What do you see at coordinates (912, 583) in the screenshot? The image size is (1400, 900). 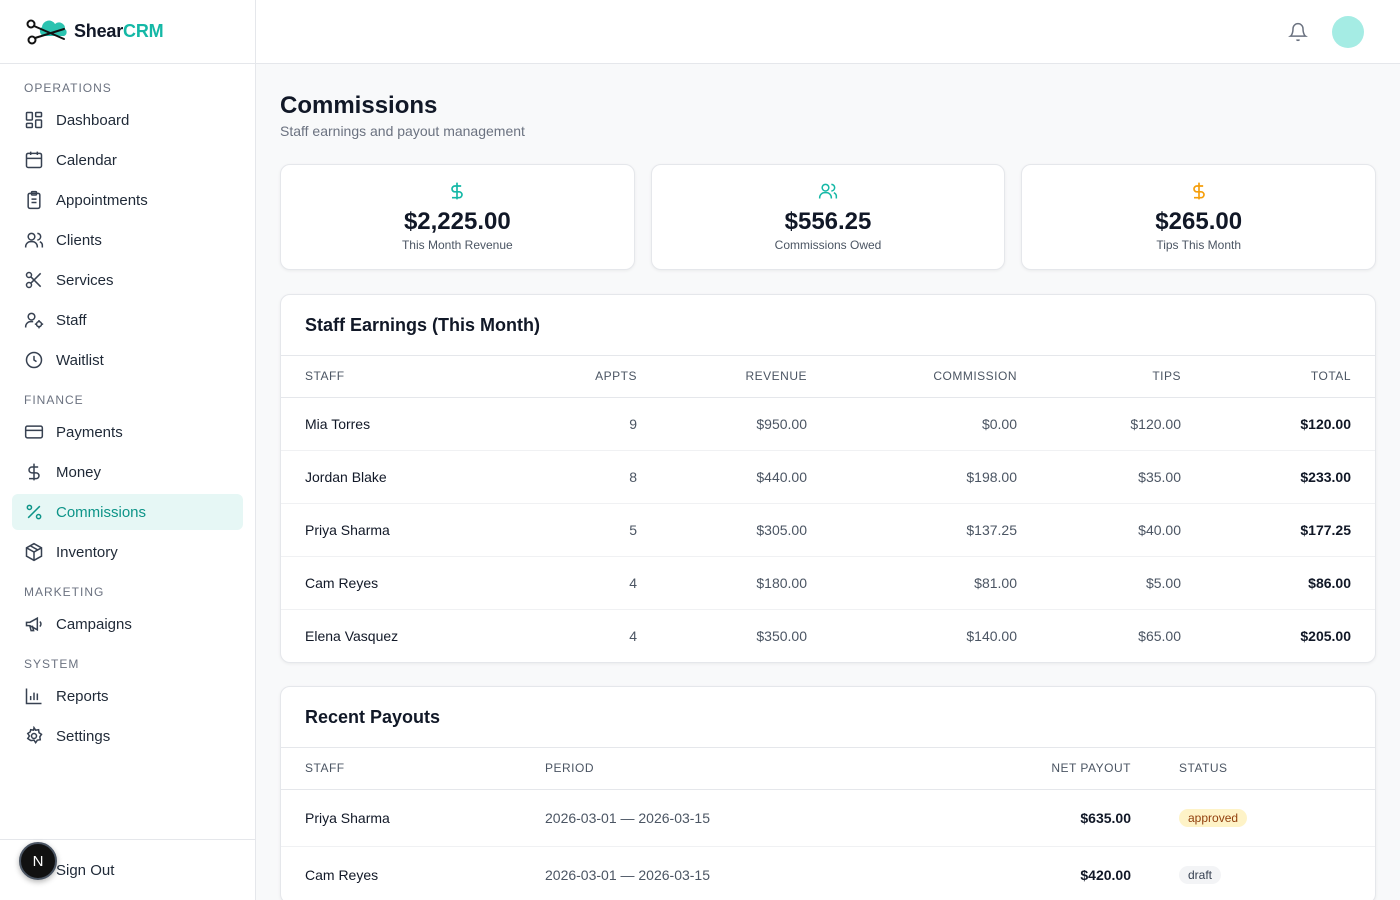 I see `commission-cell: $81.00` at bounding box center [912, 583].